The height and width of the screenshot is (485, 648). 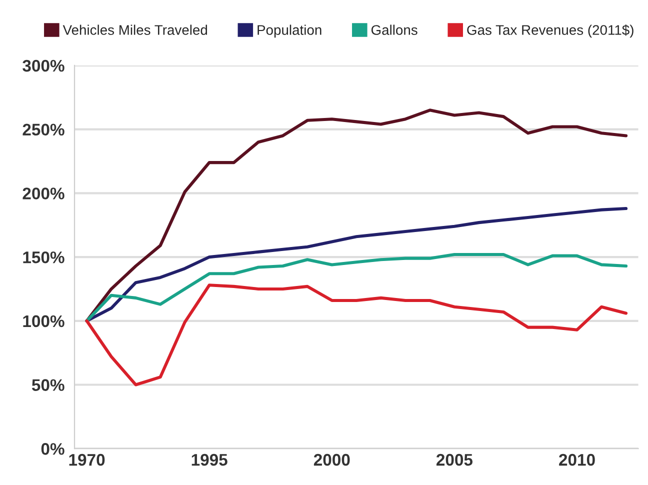 What do you see at coordinates (43, 194) in the screenshot?
I see `y-tick-label: 200%` at bounding box center [43, 194].